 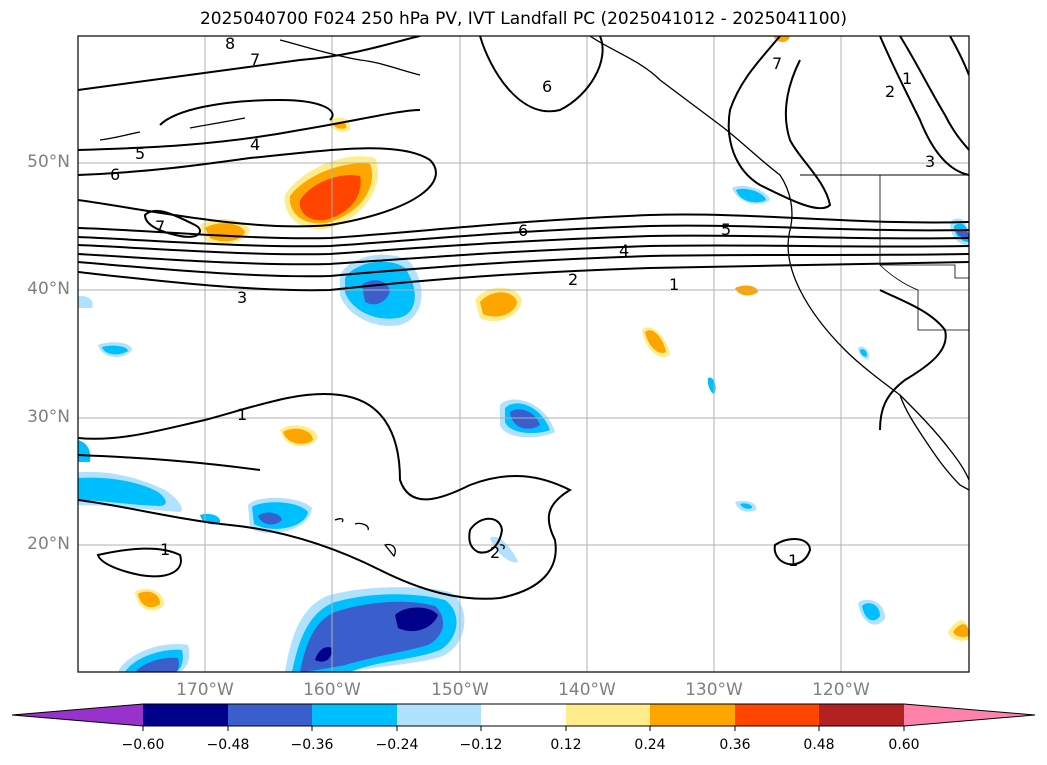 What do you see at coordinates (230, 43) in the screenshot?
I see `contour-label: 8` at bounding box center [230, 43].